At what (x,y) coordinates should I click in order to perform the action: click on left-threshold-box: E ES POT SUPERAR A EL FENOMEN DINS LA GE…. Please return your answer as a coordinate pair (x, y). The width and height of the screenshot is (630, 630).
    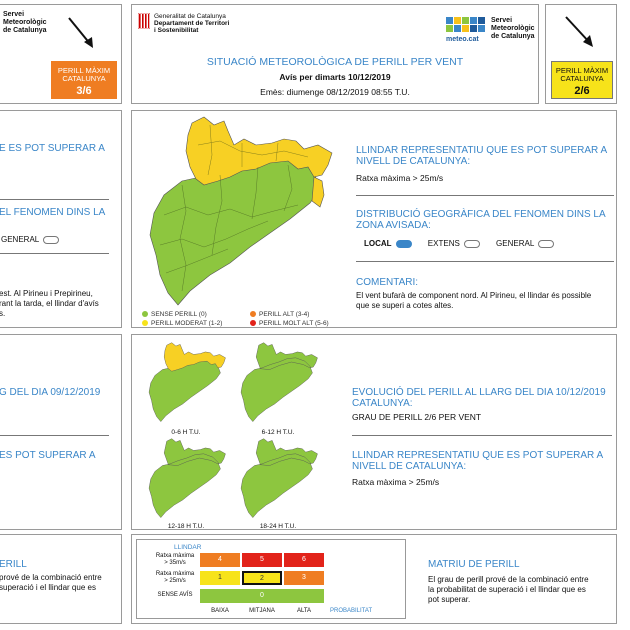
    Looking at the image, I should click on (61, 219).